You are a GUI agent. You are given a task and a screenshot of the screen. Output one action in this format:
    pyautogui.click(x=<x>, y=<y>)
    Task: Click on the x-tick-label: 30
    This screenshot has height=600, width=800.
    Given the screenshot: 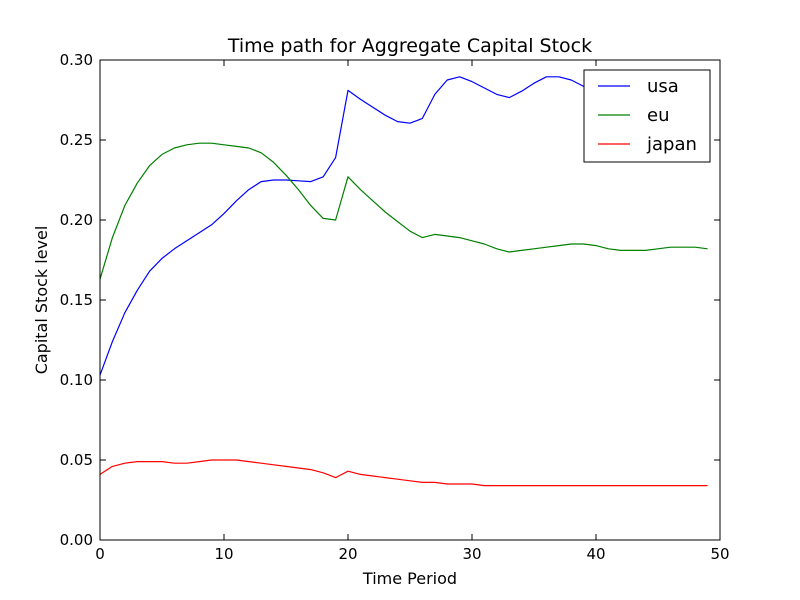 What is the action you would take?
    pyautogui.click(x=471, y=554)
    